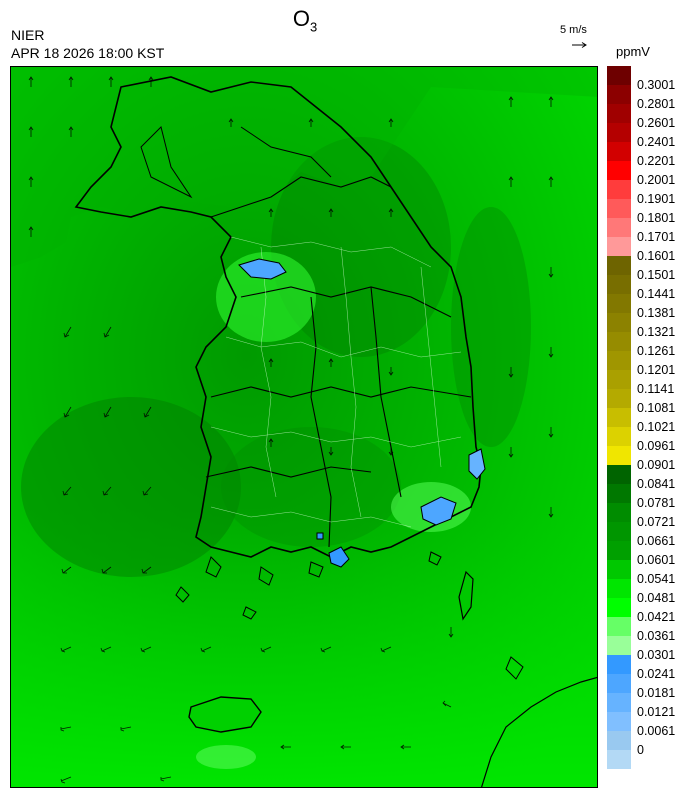 This screenshot has height=798, width=692. What do you see at coordinates (656, 503) in the screenshot?
I see `colorbar-tick-label: 0.0781` at bounding box center [656, 503].